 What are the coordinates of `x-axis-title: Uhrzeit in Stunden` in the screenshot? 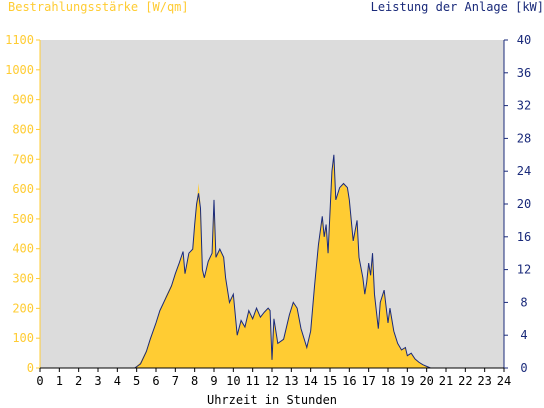 It's located at (272, 400).